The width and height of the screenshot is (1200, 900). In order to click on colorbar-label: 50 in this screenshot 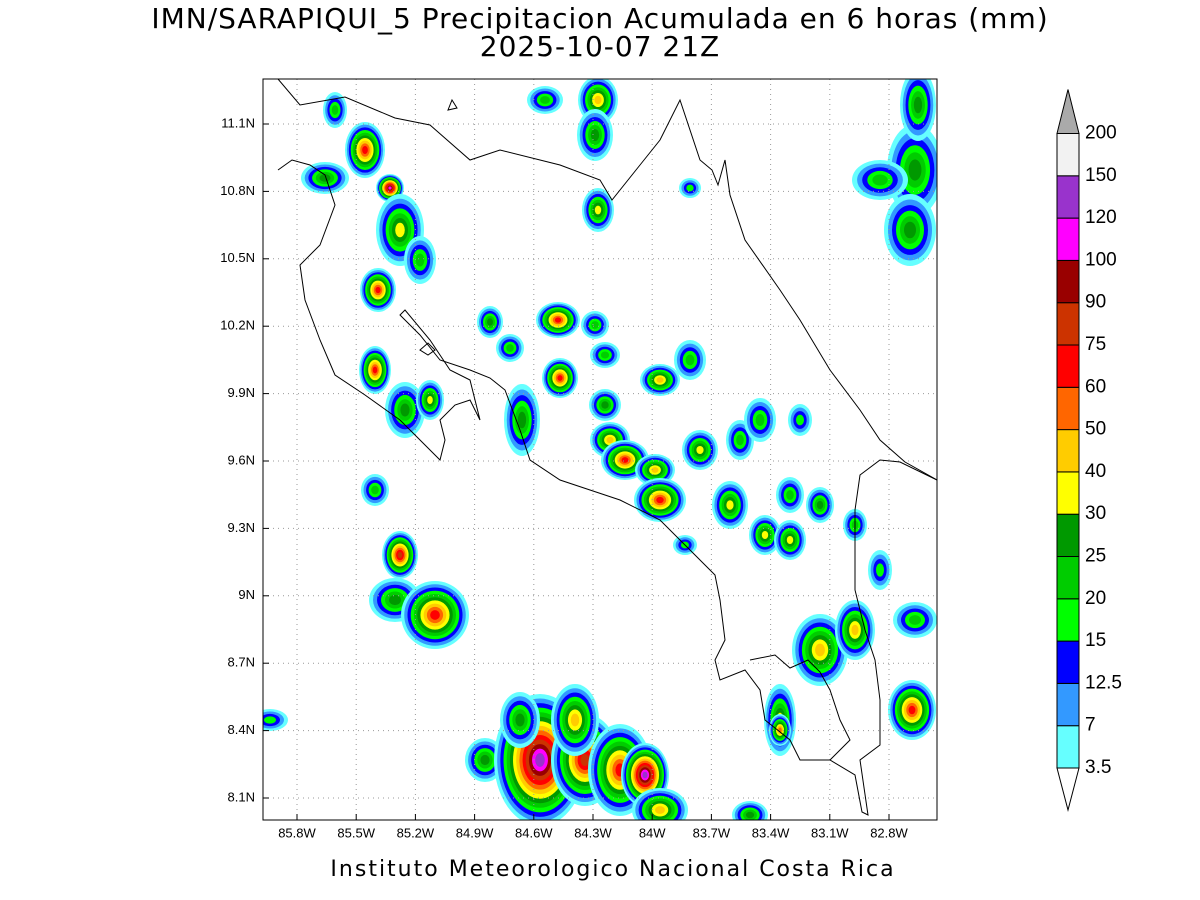, I will do `click(1095, 429)`.